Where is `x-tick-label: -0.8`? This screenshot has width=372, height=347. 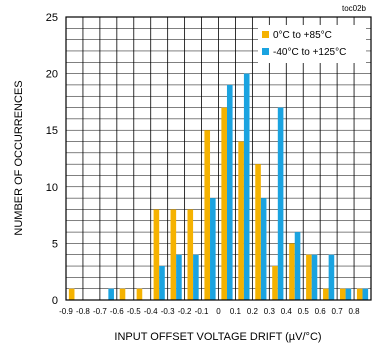 x-tick-label: -0.8 is located at coordinates (83, 311).